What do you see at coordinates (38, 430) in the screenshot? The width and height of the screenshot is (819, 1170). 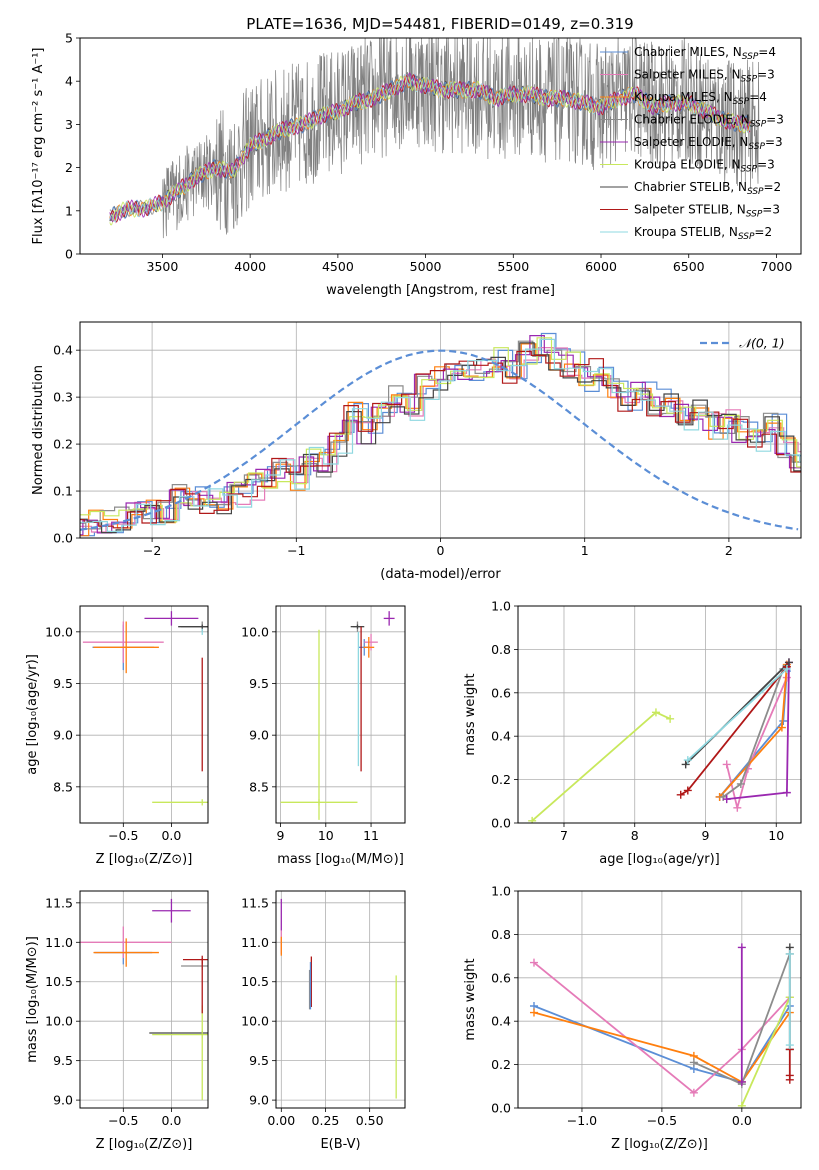 I see `y-axis-label: Normed distribution` at bounding box center [38, 430].